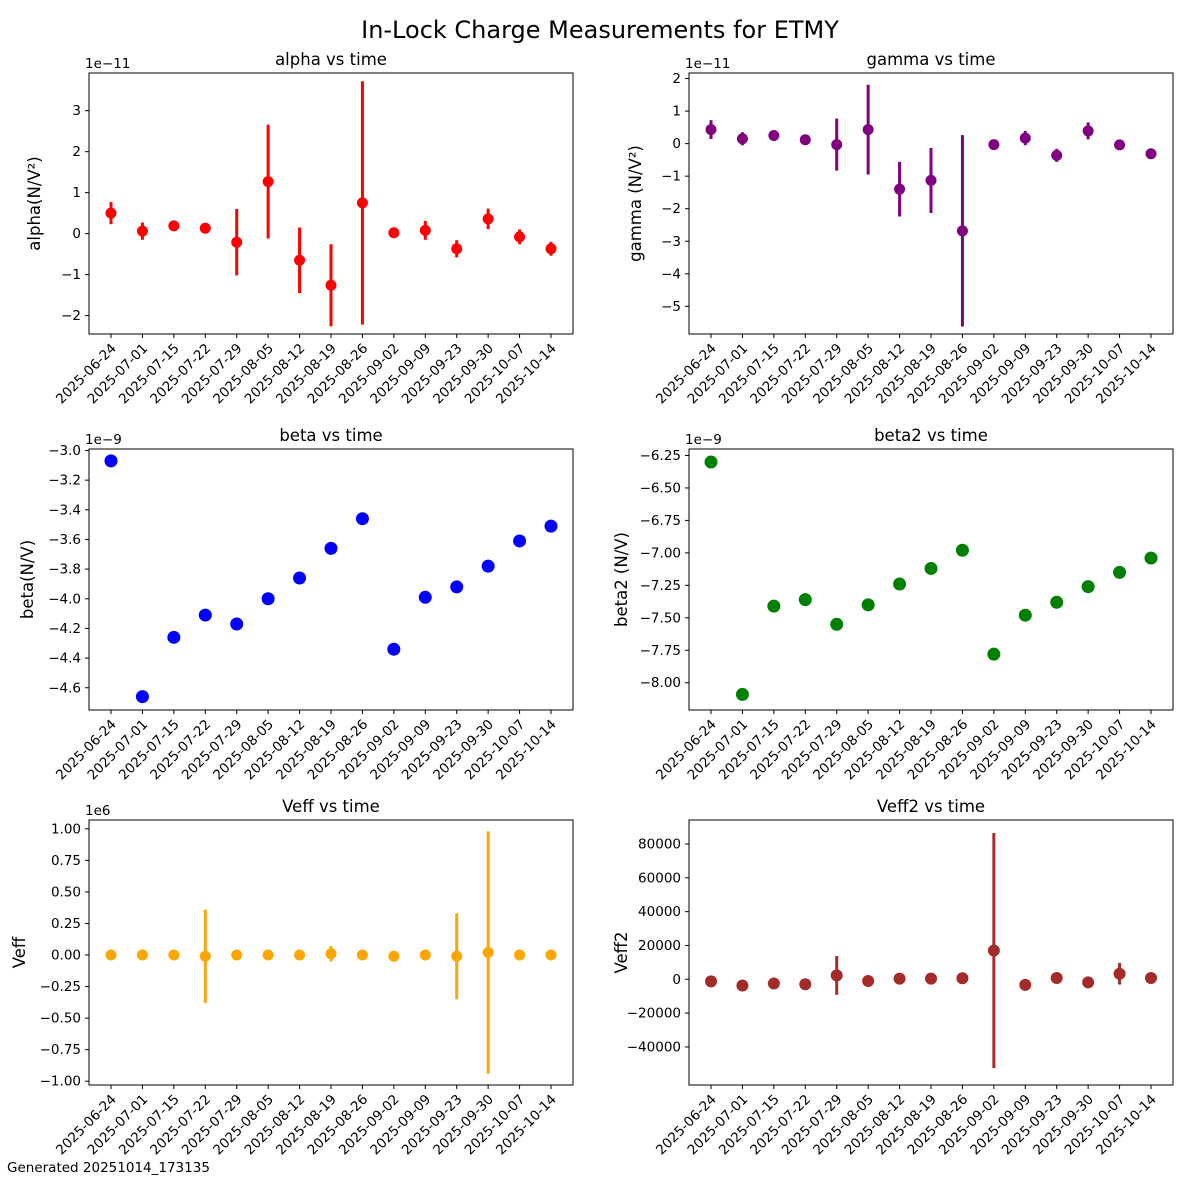 This screenshot has height=1200, width=1200. I want to click on y-tick-label: −1, so click(71, 275).